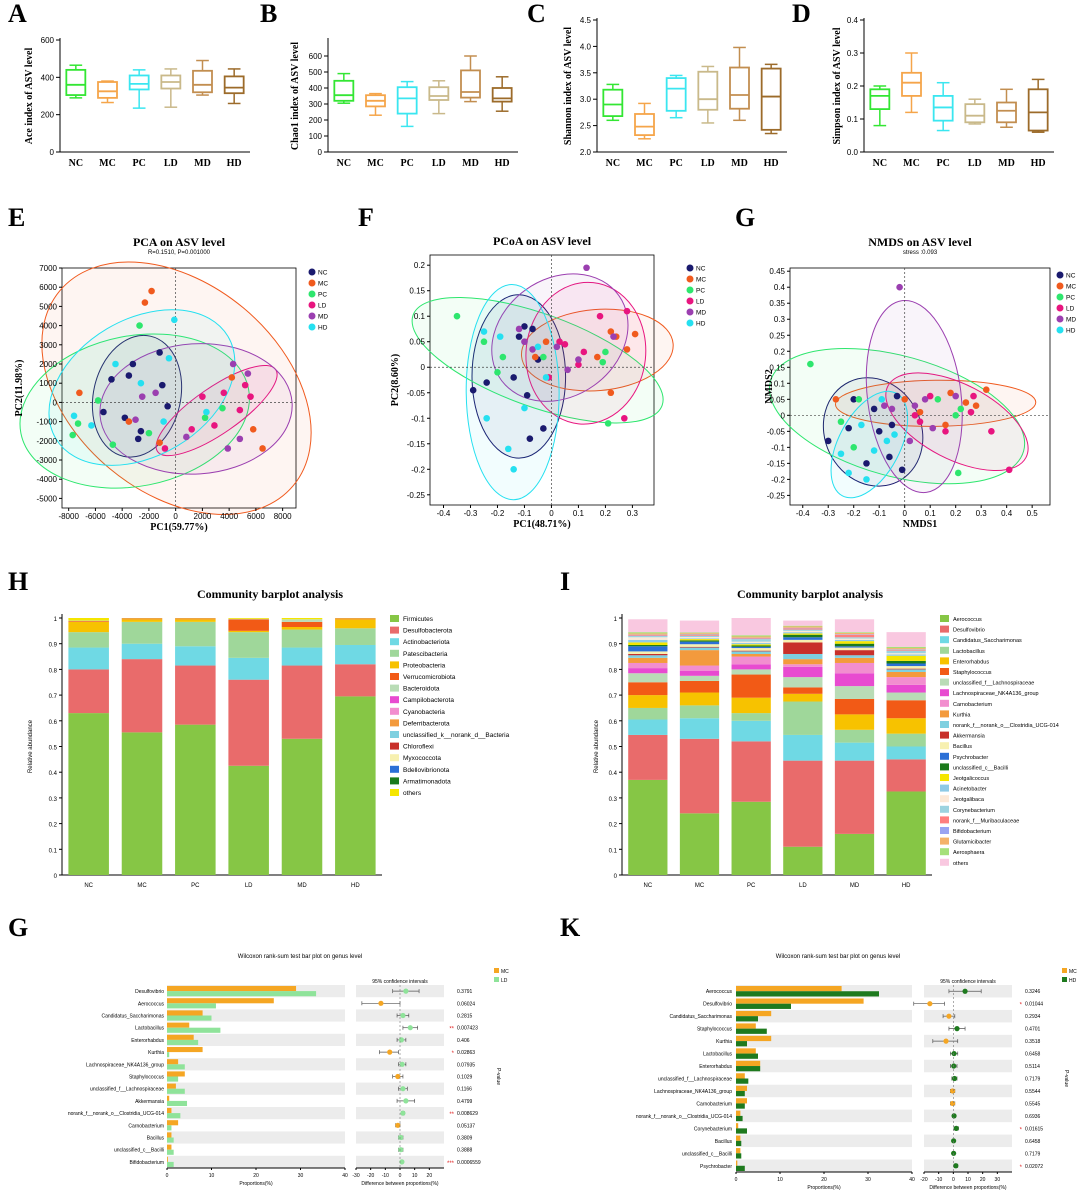 This screenshot has height=1190, width=1080. I want to click on legend-label: Patescibacteria, so click(425, 654).